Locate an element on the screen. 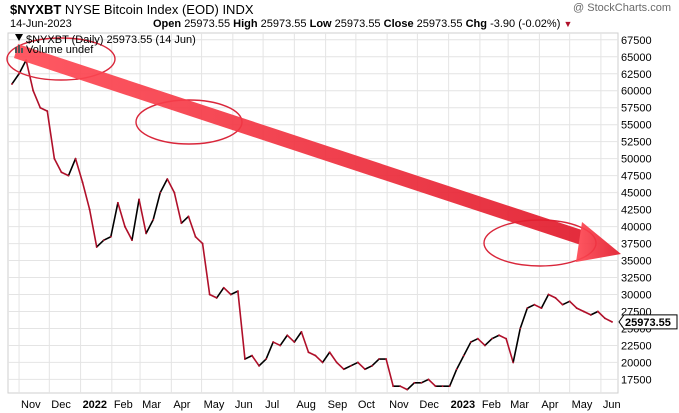 This screenshot has width=679, height=413. legend-volume-label: Volume undef is located at coordinates (60, 50).